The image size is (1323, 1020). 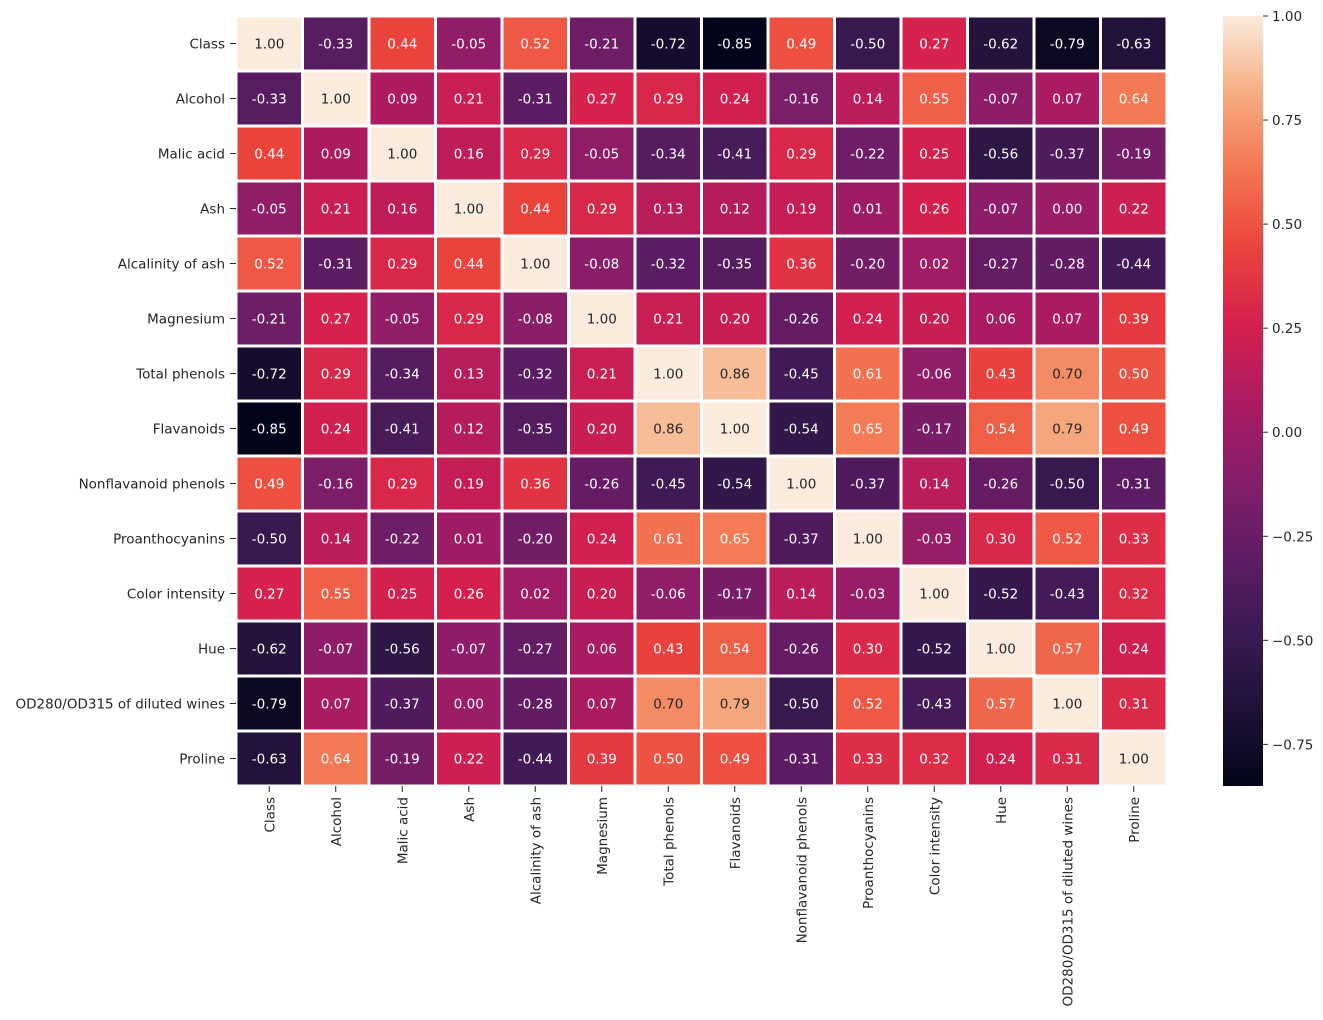 I want to click on cell-value-label: -0.45, so click(x=801, y=375).